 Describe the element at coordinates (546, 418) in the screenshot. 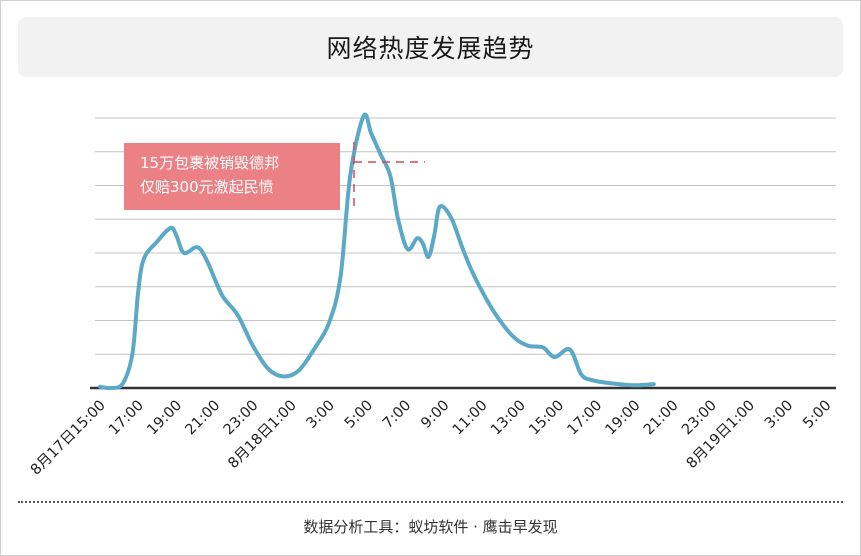

I see `x-tick-label: 15:00` at that location.